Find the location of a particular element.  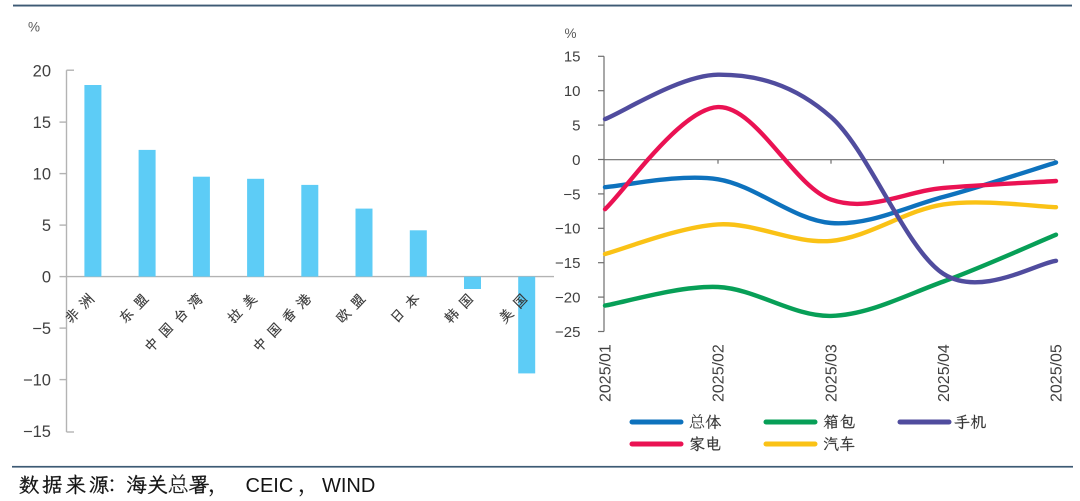

svg-text: CEIC is located at coordinates (270, 486).